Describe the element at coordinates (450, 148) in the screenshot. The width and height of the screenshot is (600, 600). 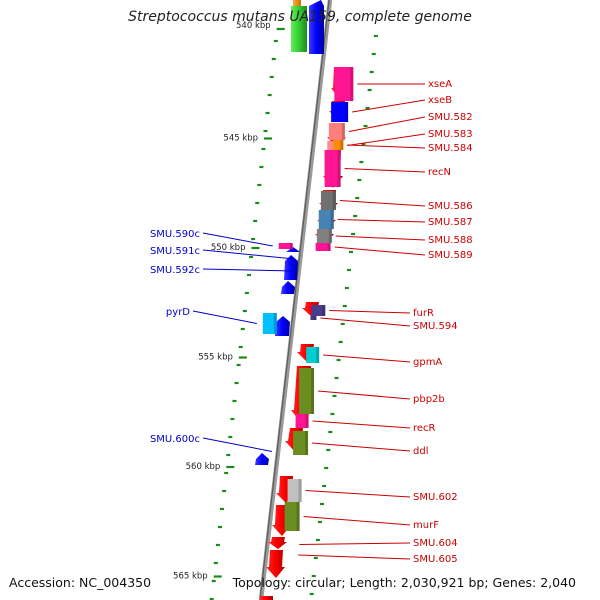
I see `gene-label: SMU.584` at that location.